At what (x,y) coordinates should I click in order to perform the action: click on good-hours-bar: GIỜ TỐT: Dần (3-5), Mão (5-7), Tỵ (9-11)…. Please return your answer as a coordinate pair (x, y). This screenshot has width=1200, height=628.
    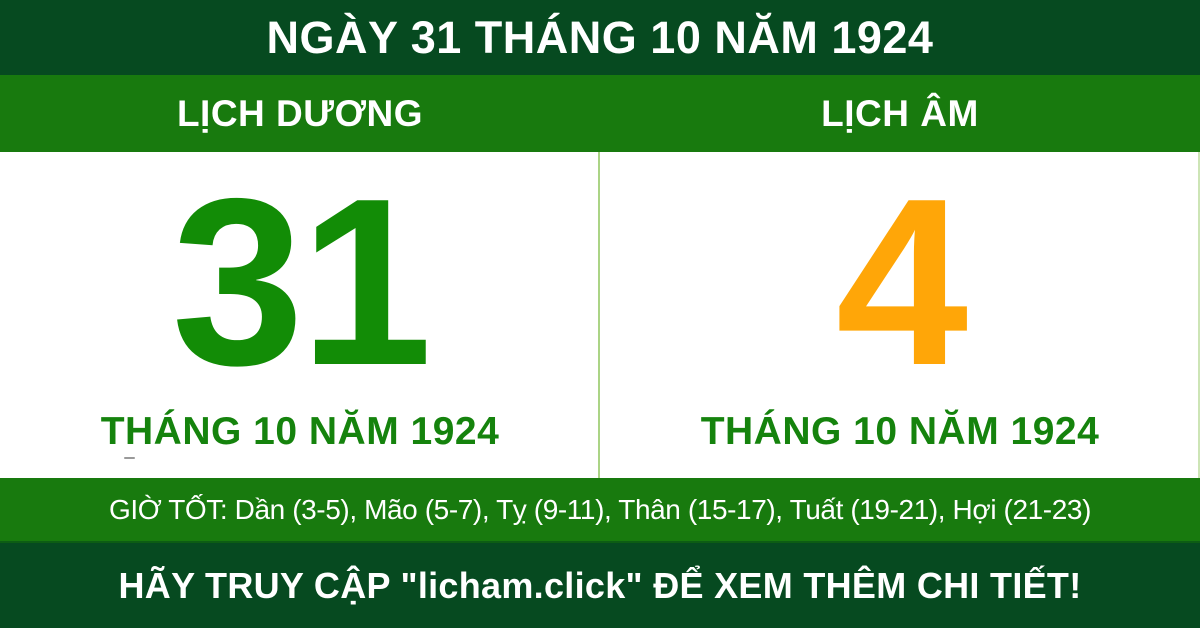
    Looking at the image, I should click on (600, 510).